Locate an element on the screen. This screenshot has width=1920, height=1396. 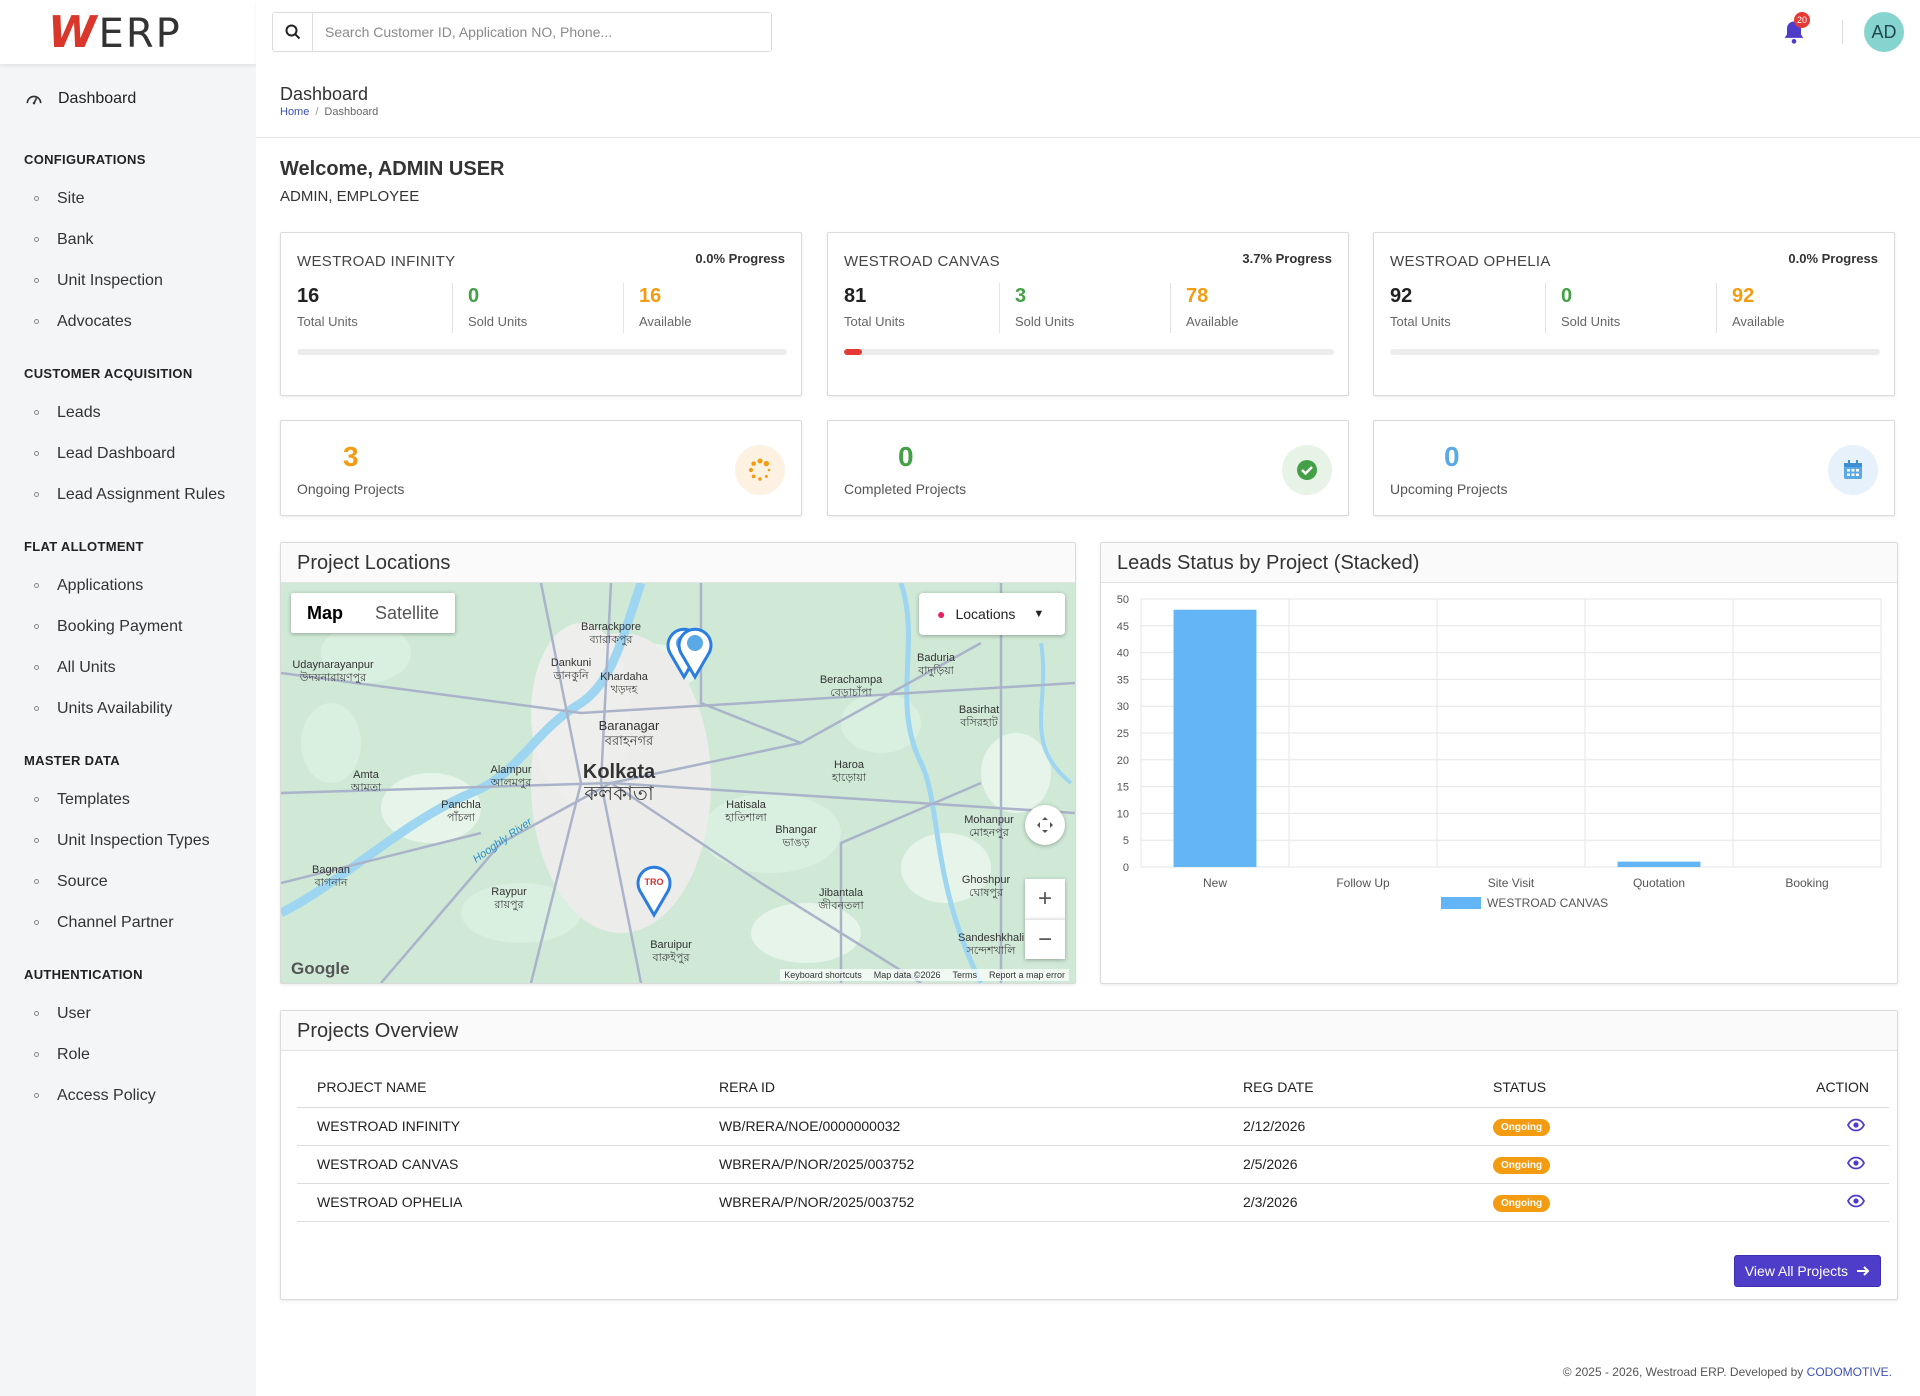
search-box is located at coordinates (522, 32).